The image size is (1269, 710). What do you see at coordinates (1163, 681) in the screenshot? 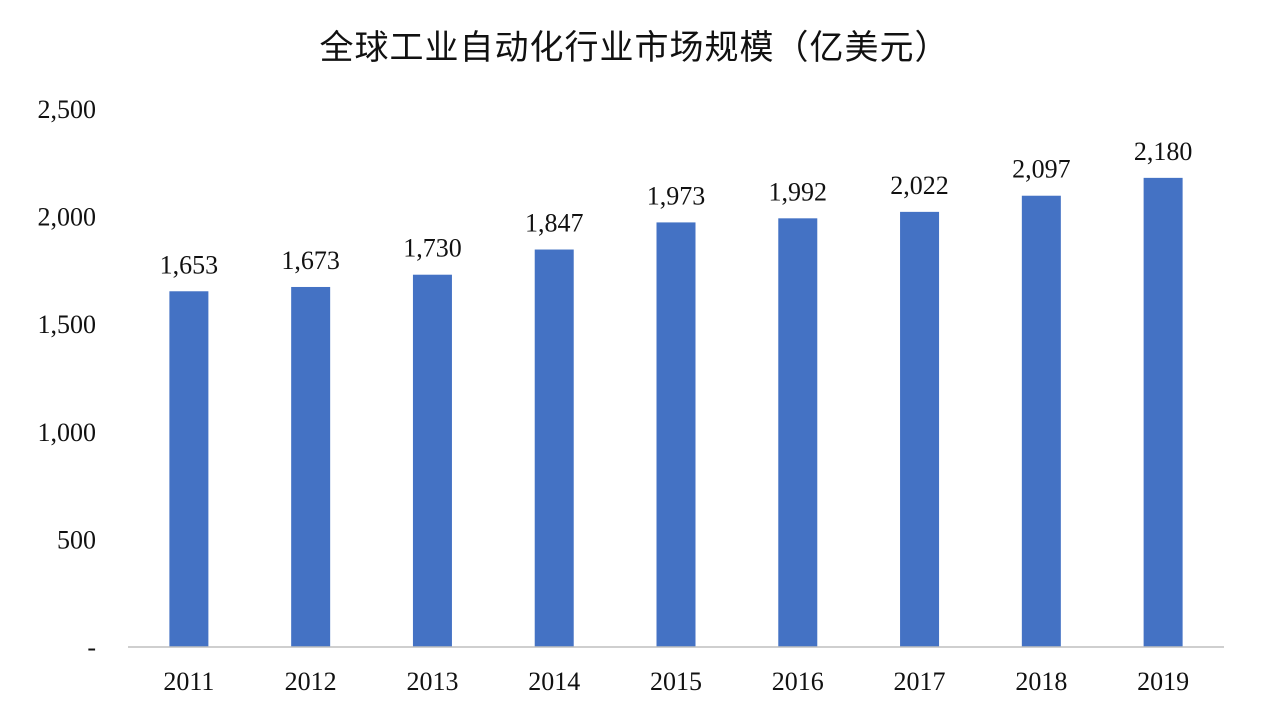
I see `x-tick-label: 2019` at bounding box center [1163, 681].